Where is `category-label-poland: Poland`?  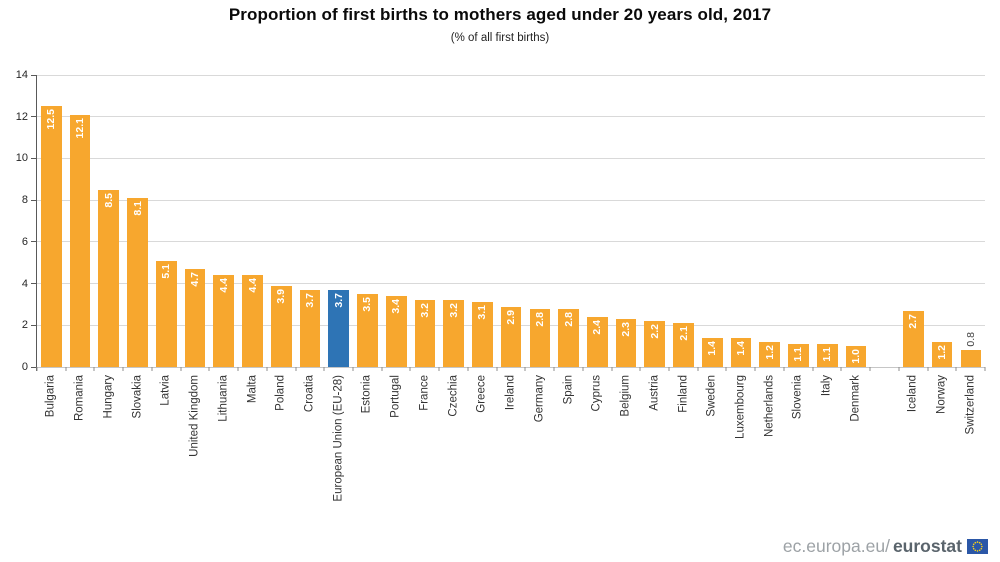 category-label-poland: Poland is located at coordinates (280, 393).